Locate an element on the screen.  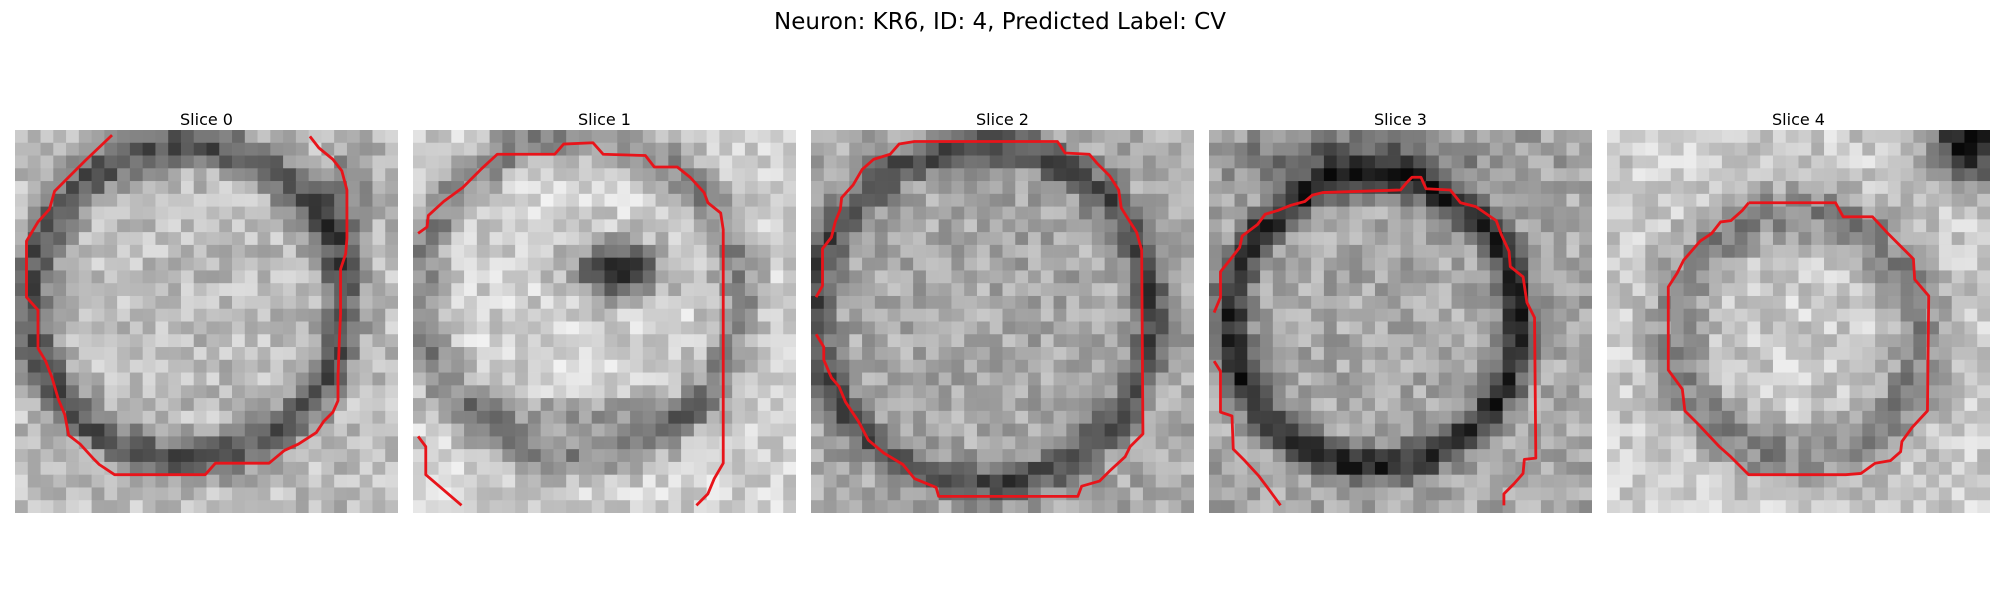
cell-outline is located at coordinates (1375, 340).